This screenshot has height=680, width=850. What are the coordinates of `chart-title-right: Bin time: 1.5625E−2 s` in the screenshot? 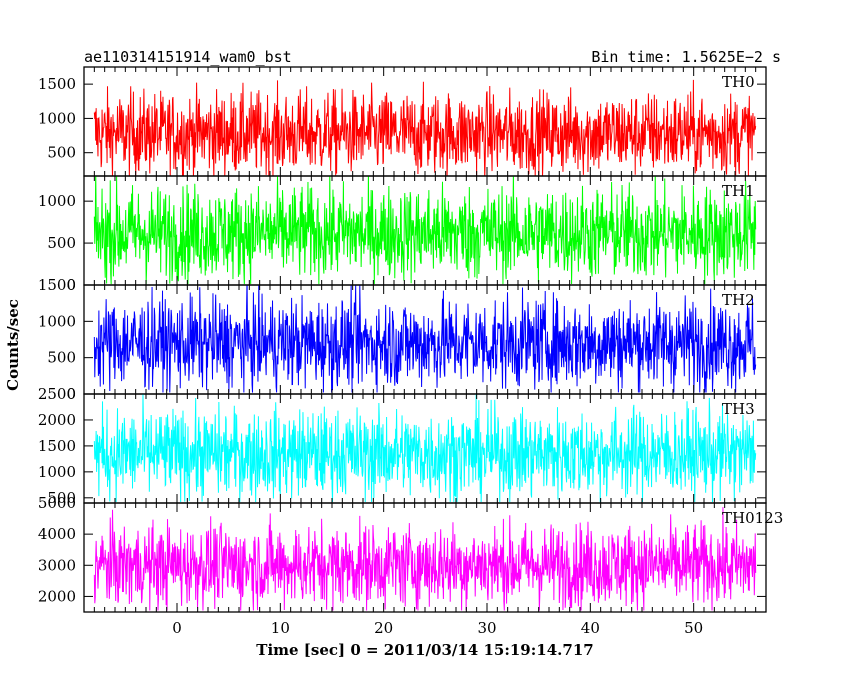 It's located at (686, 57).